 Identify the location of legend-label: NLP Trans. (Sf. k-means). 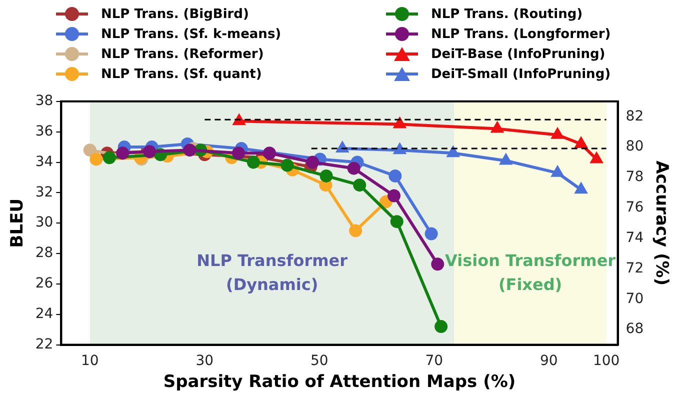
(191, 34).